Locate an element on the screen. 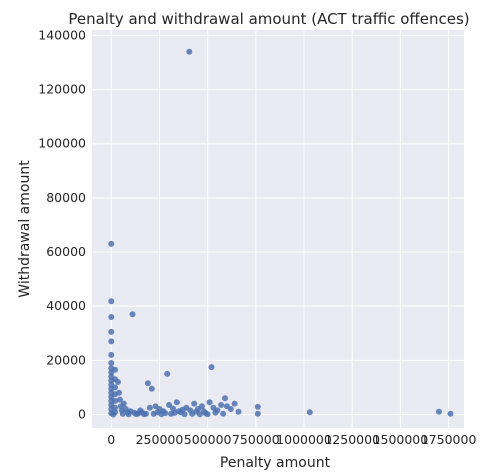  x-tick-label: 750000 is located at coordinates (256, 439).